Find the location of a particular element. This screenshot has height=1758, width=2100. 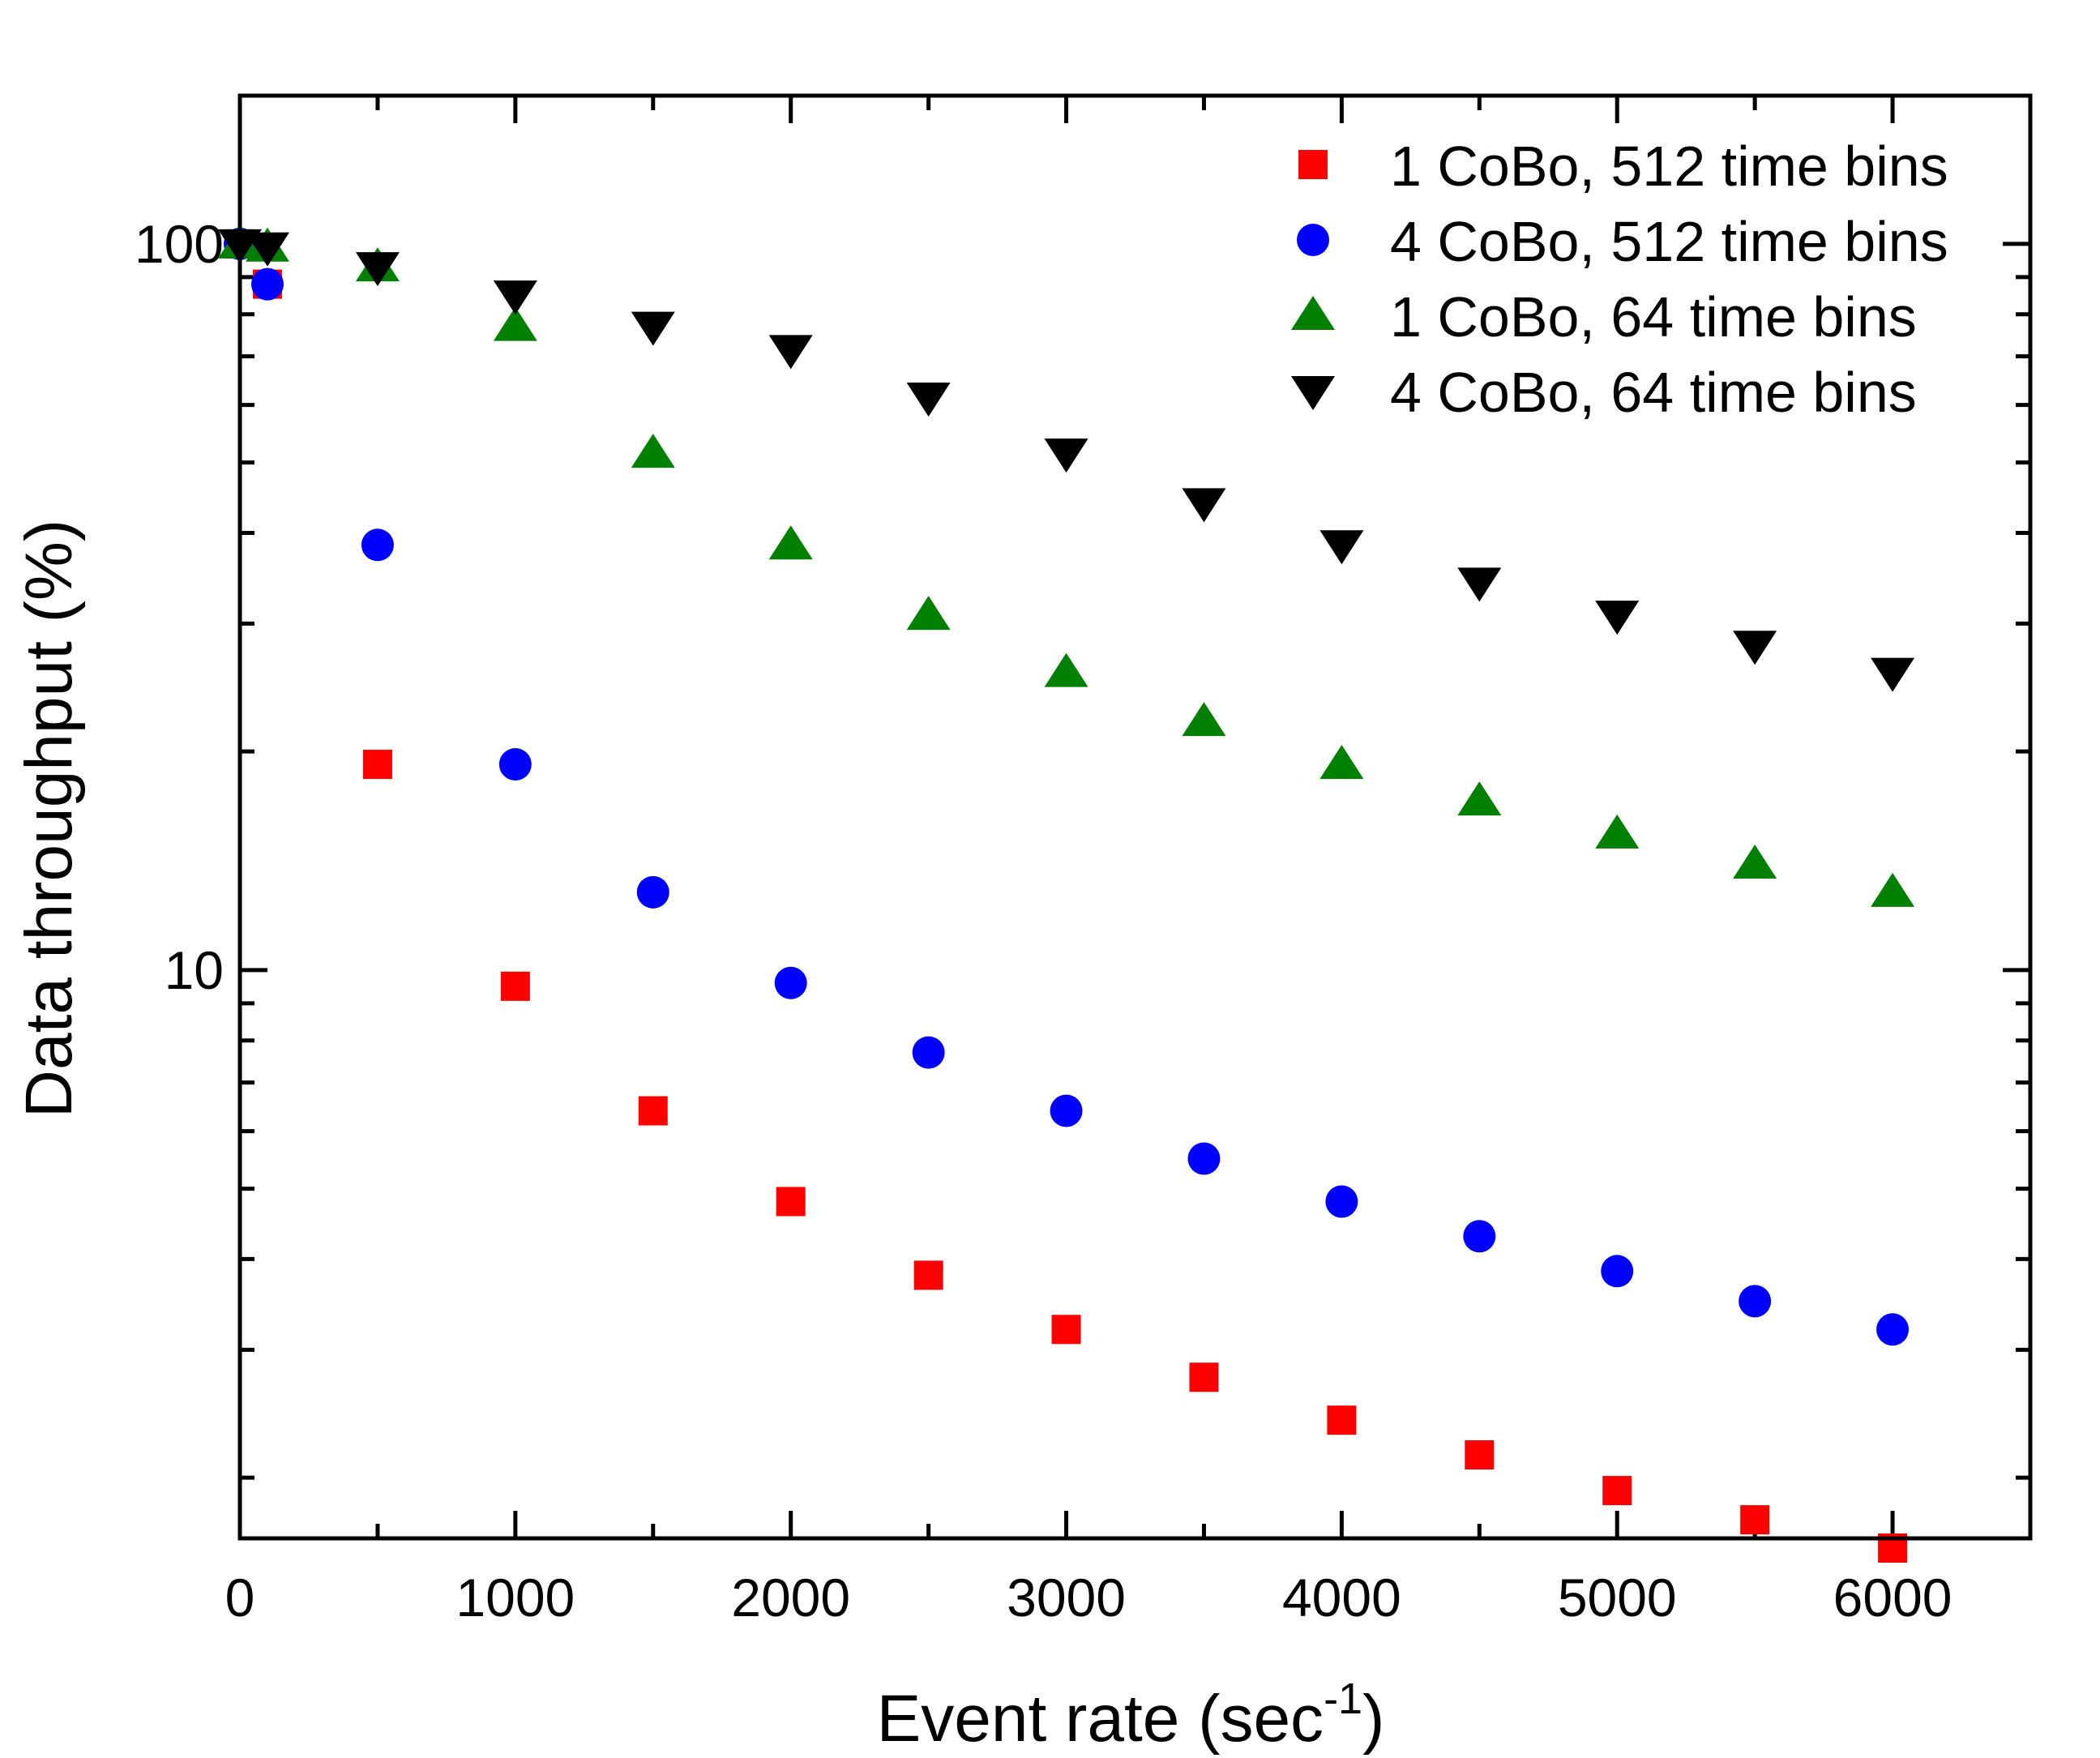

y-tick-label: 10 is located at coordinates (194, 970).